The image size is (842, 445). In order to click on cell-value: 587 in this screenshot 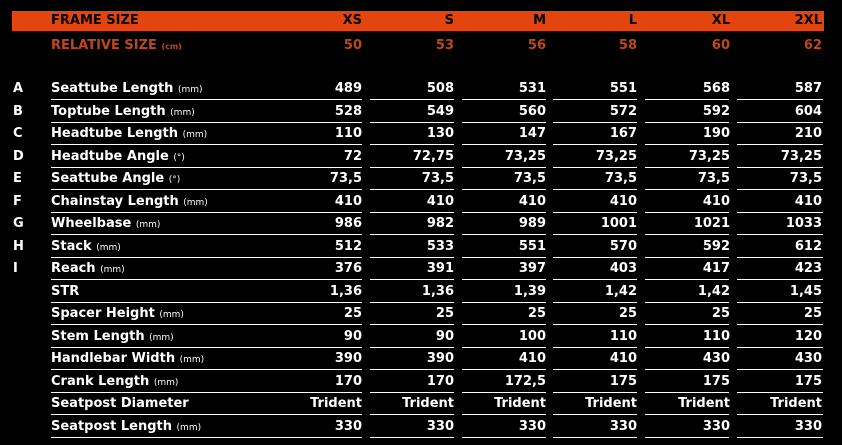, I will do `click(808, 88)`.